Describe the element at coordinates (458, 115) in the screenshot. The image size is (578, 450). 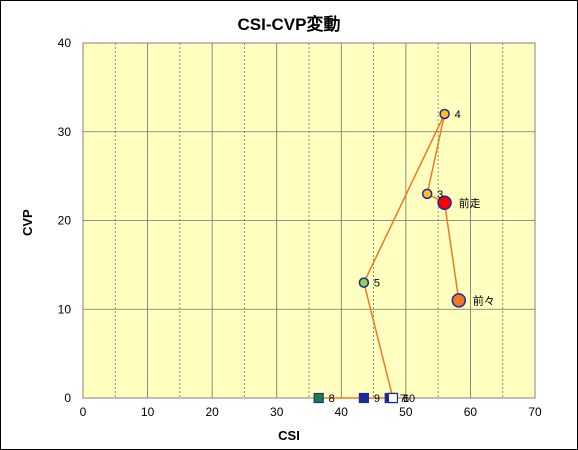
I see `data-point-label: 4` at that location.